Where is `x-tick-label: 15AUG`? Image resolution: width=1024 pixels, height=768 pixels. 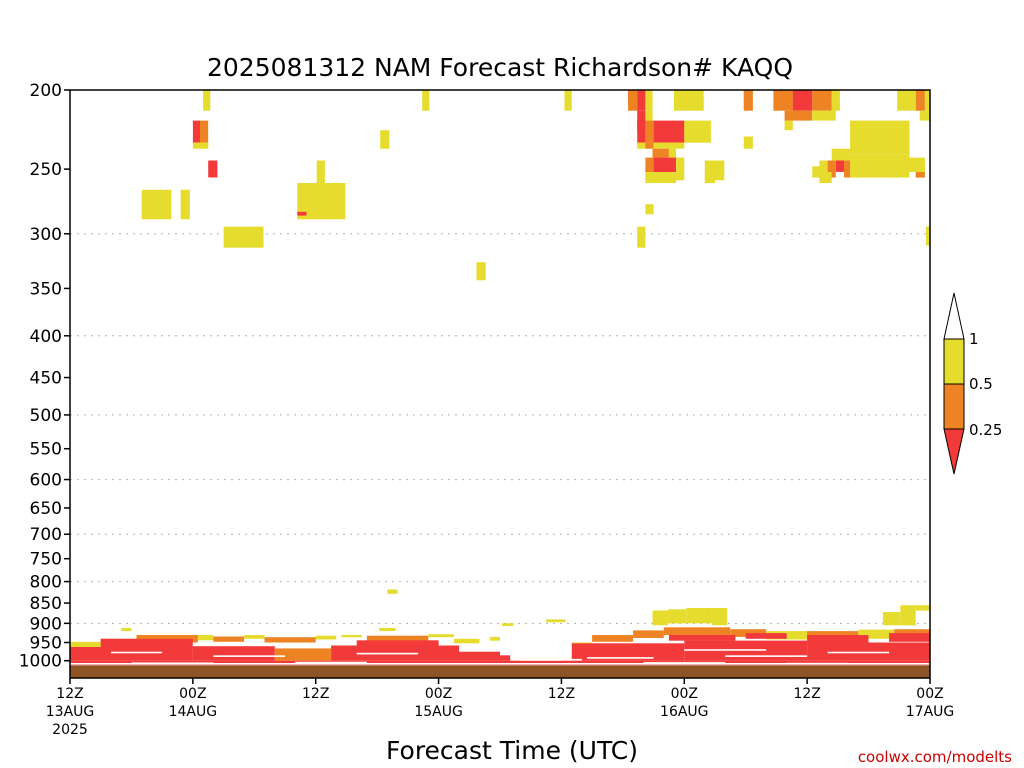
x-tick-label: 15AUG is located at coordinates (438, 712).